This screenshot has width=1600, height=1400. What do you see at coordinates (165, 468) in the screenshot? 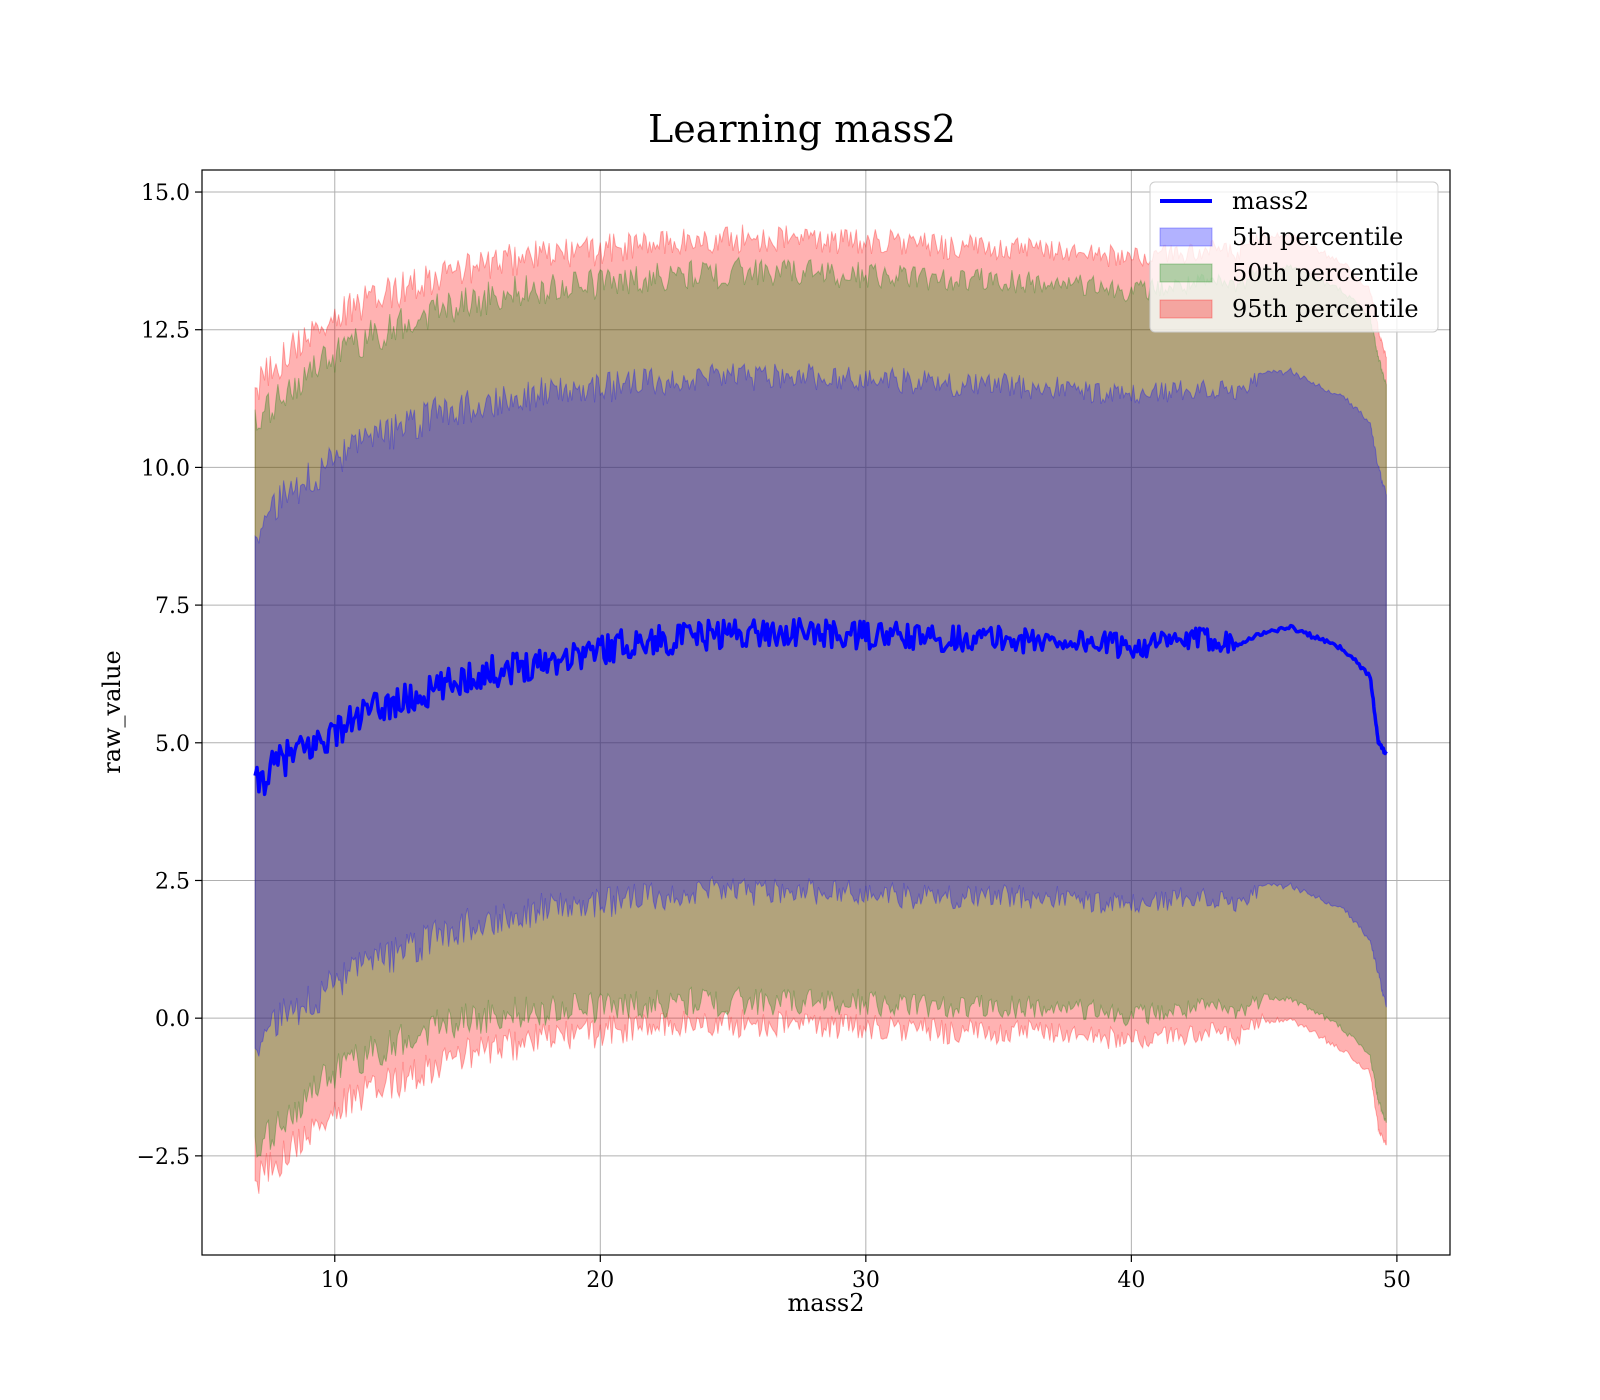
I see `y-tick-label: 10.0` at bounding box center [165, 468].